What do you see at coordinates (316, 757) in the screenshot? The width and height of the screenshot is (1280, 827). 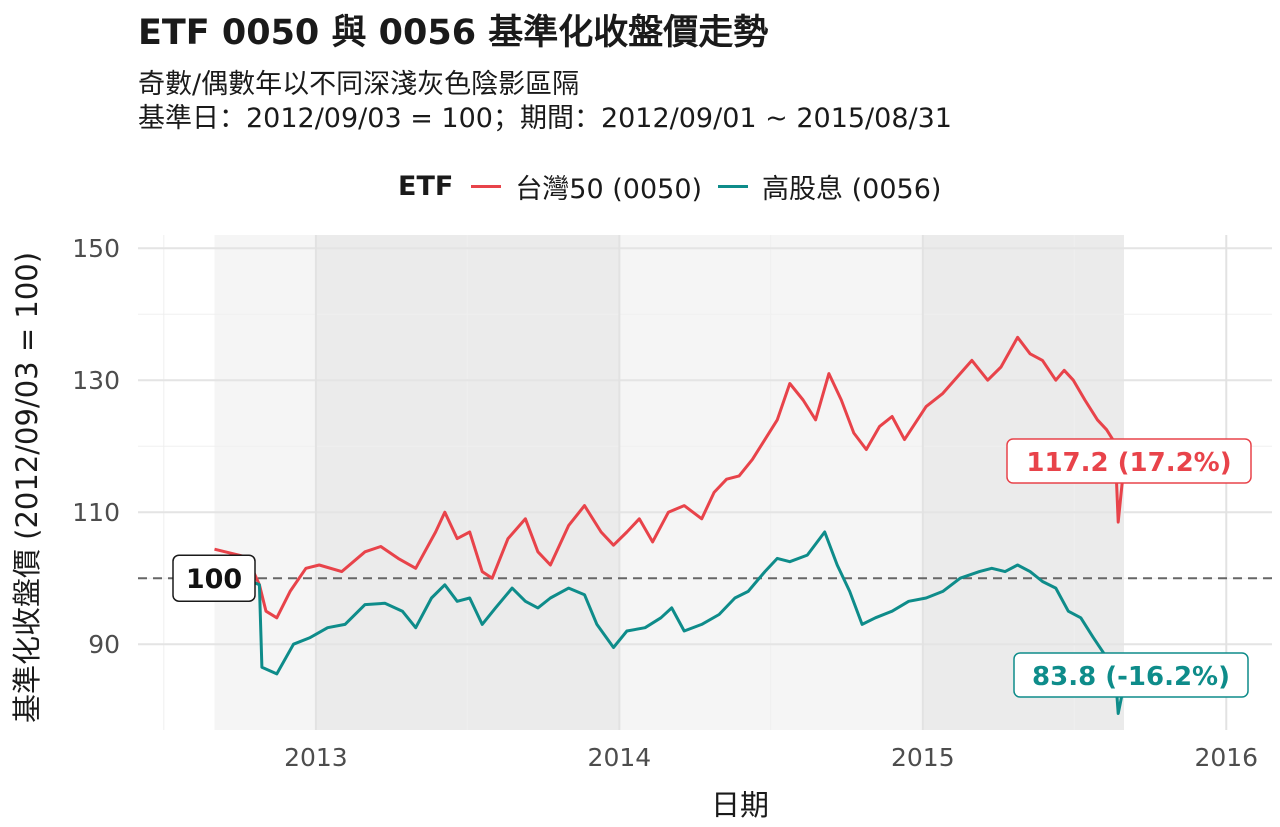 I see `x-tick-label: 2013` at bounding box center [316, 757].